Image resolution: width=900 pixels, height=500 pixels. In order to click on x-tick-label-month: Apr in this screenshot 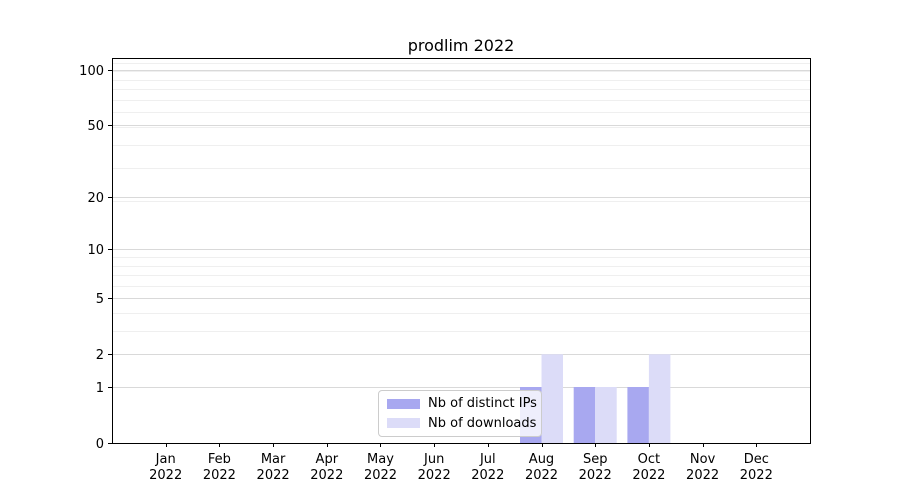, I will do `click(327, 459)`.